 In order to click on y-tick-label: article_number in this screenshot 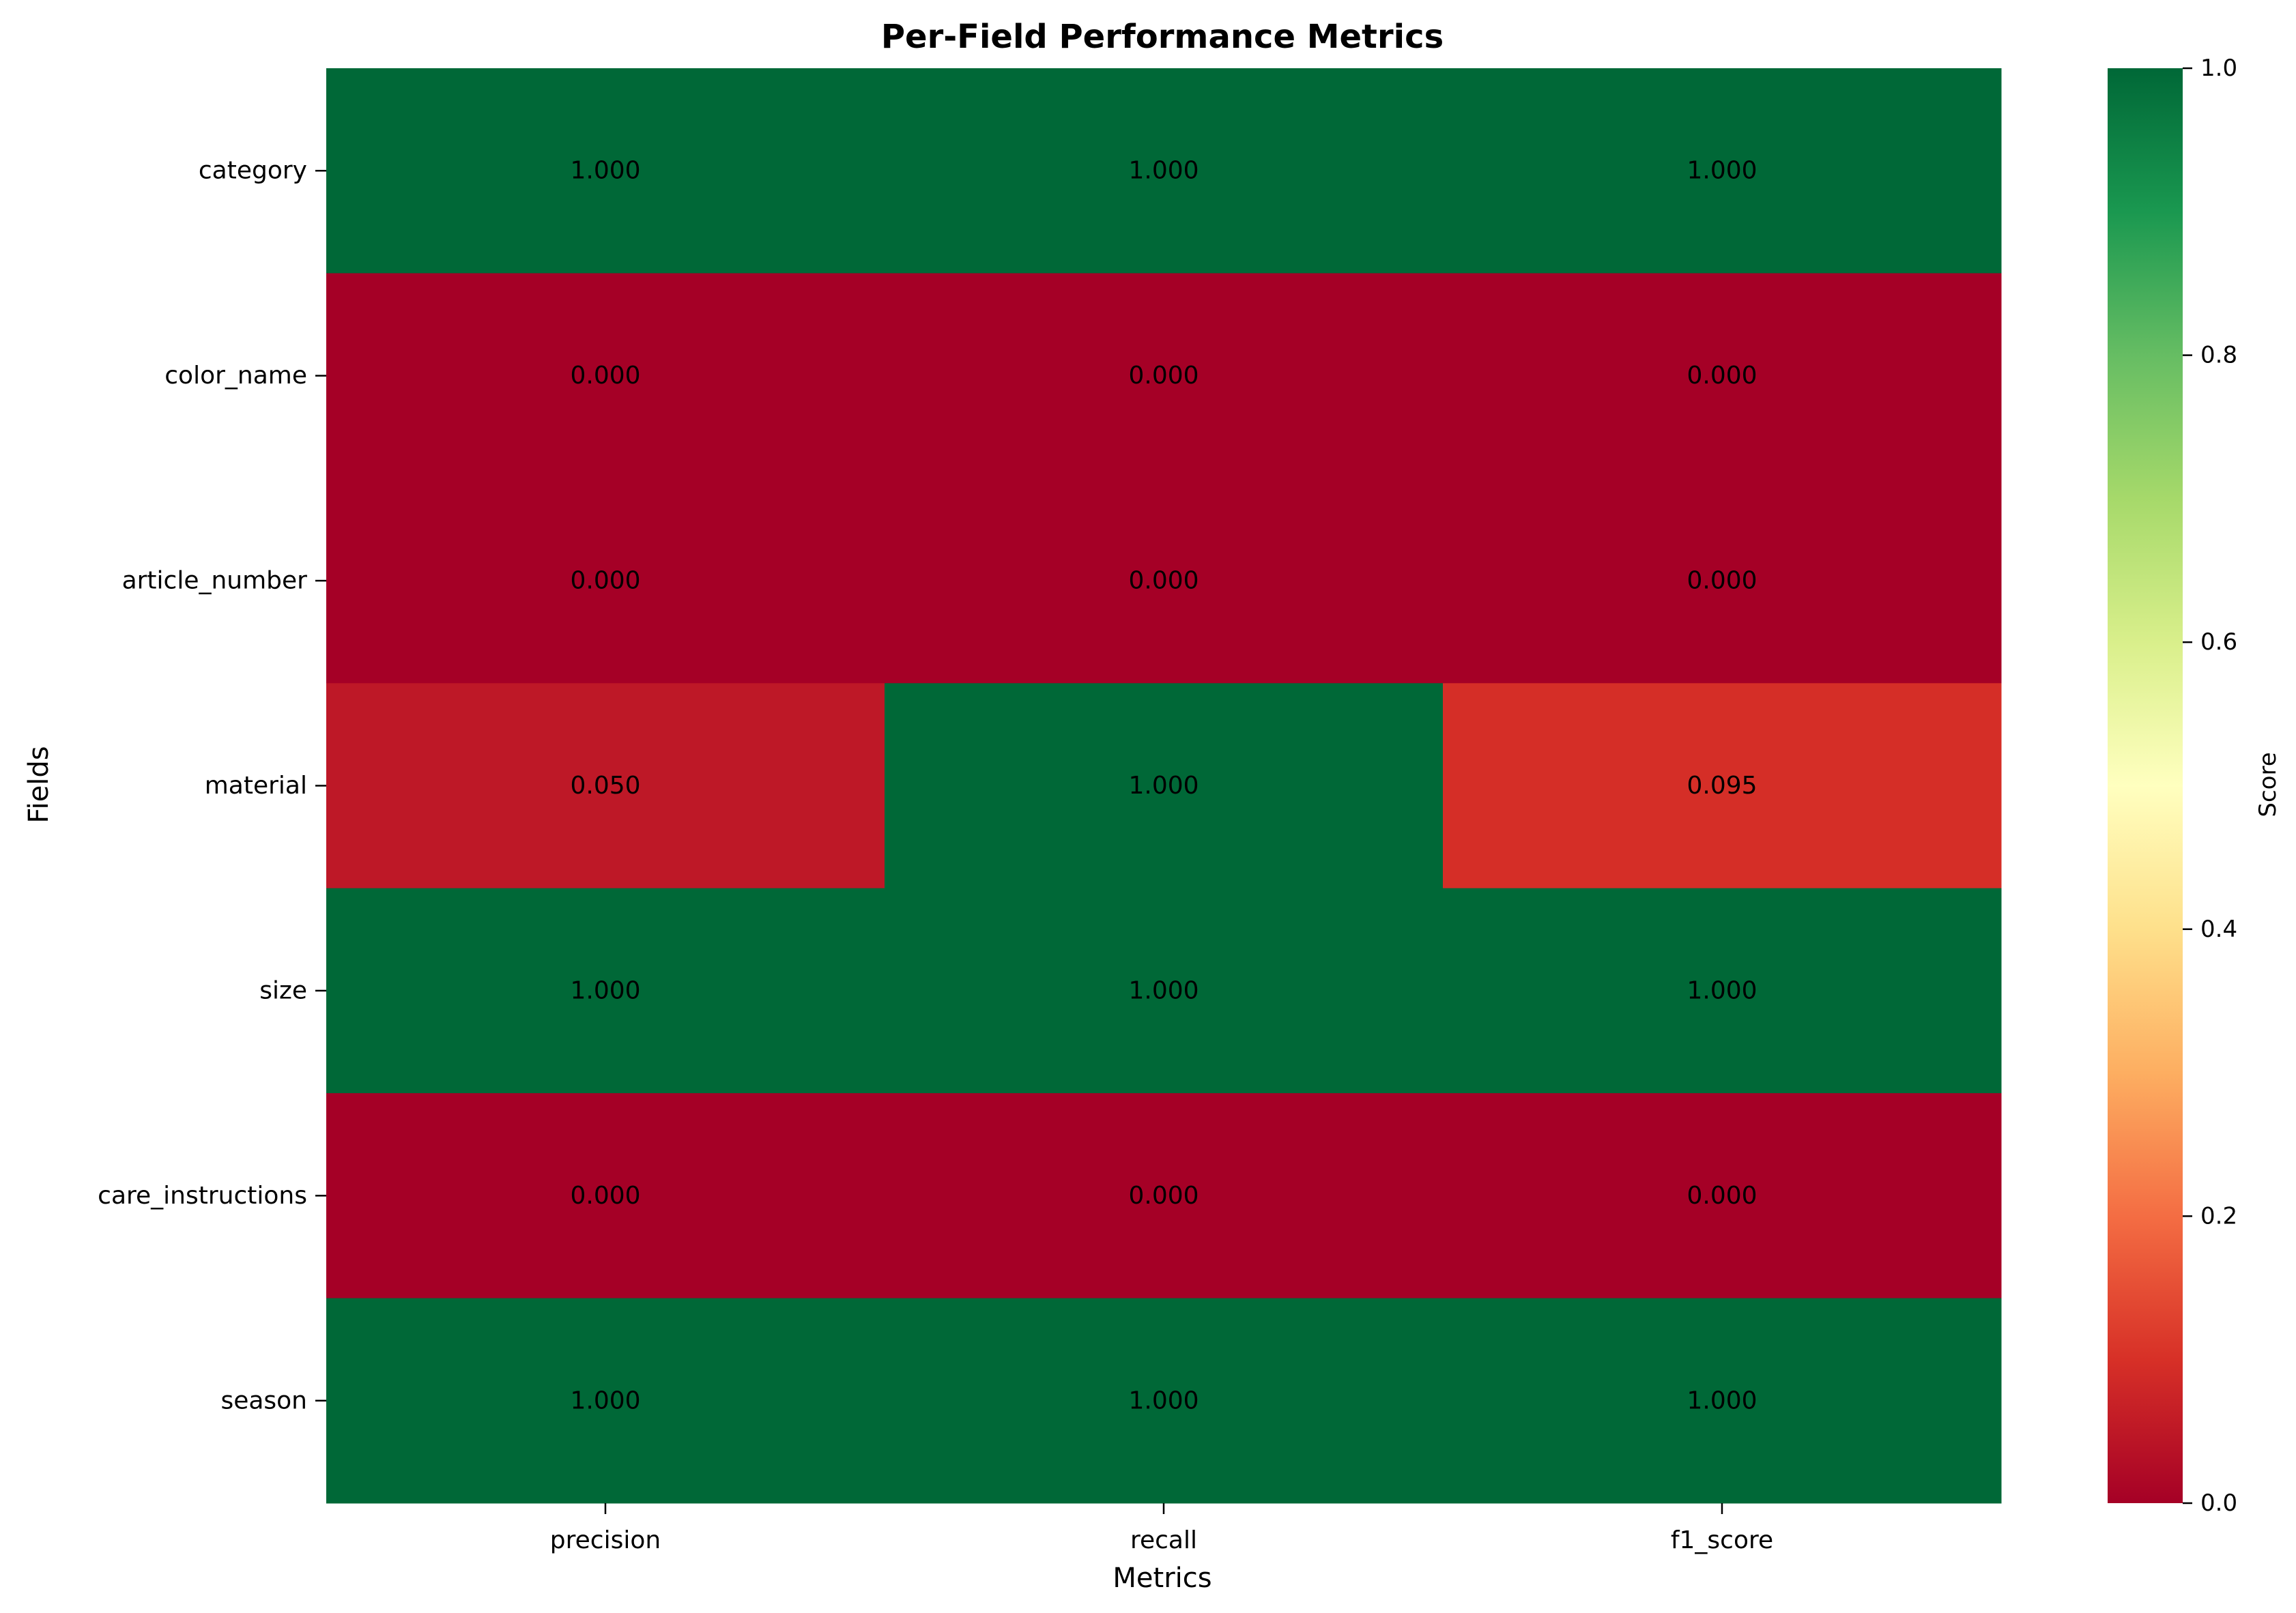, I will do `click(215, 581)`.